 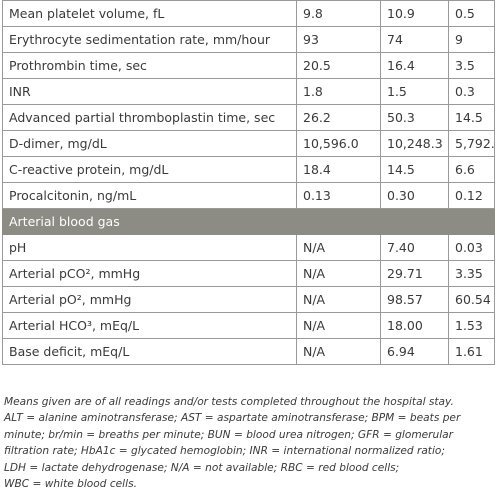 I want to click on table-row: Prothrombin time, sec 20.5 16.4 3.5, so click(x=248, y=65).